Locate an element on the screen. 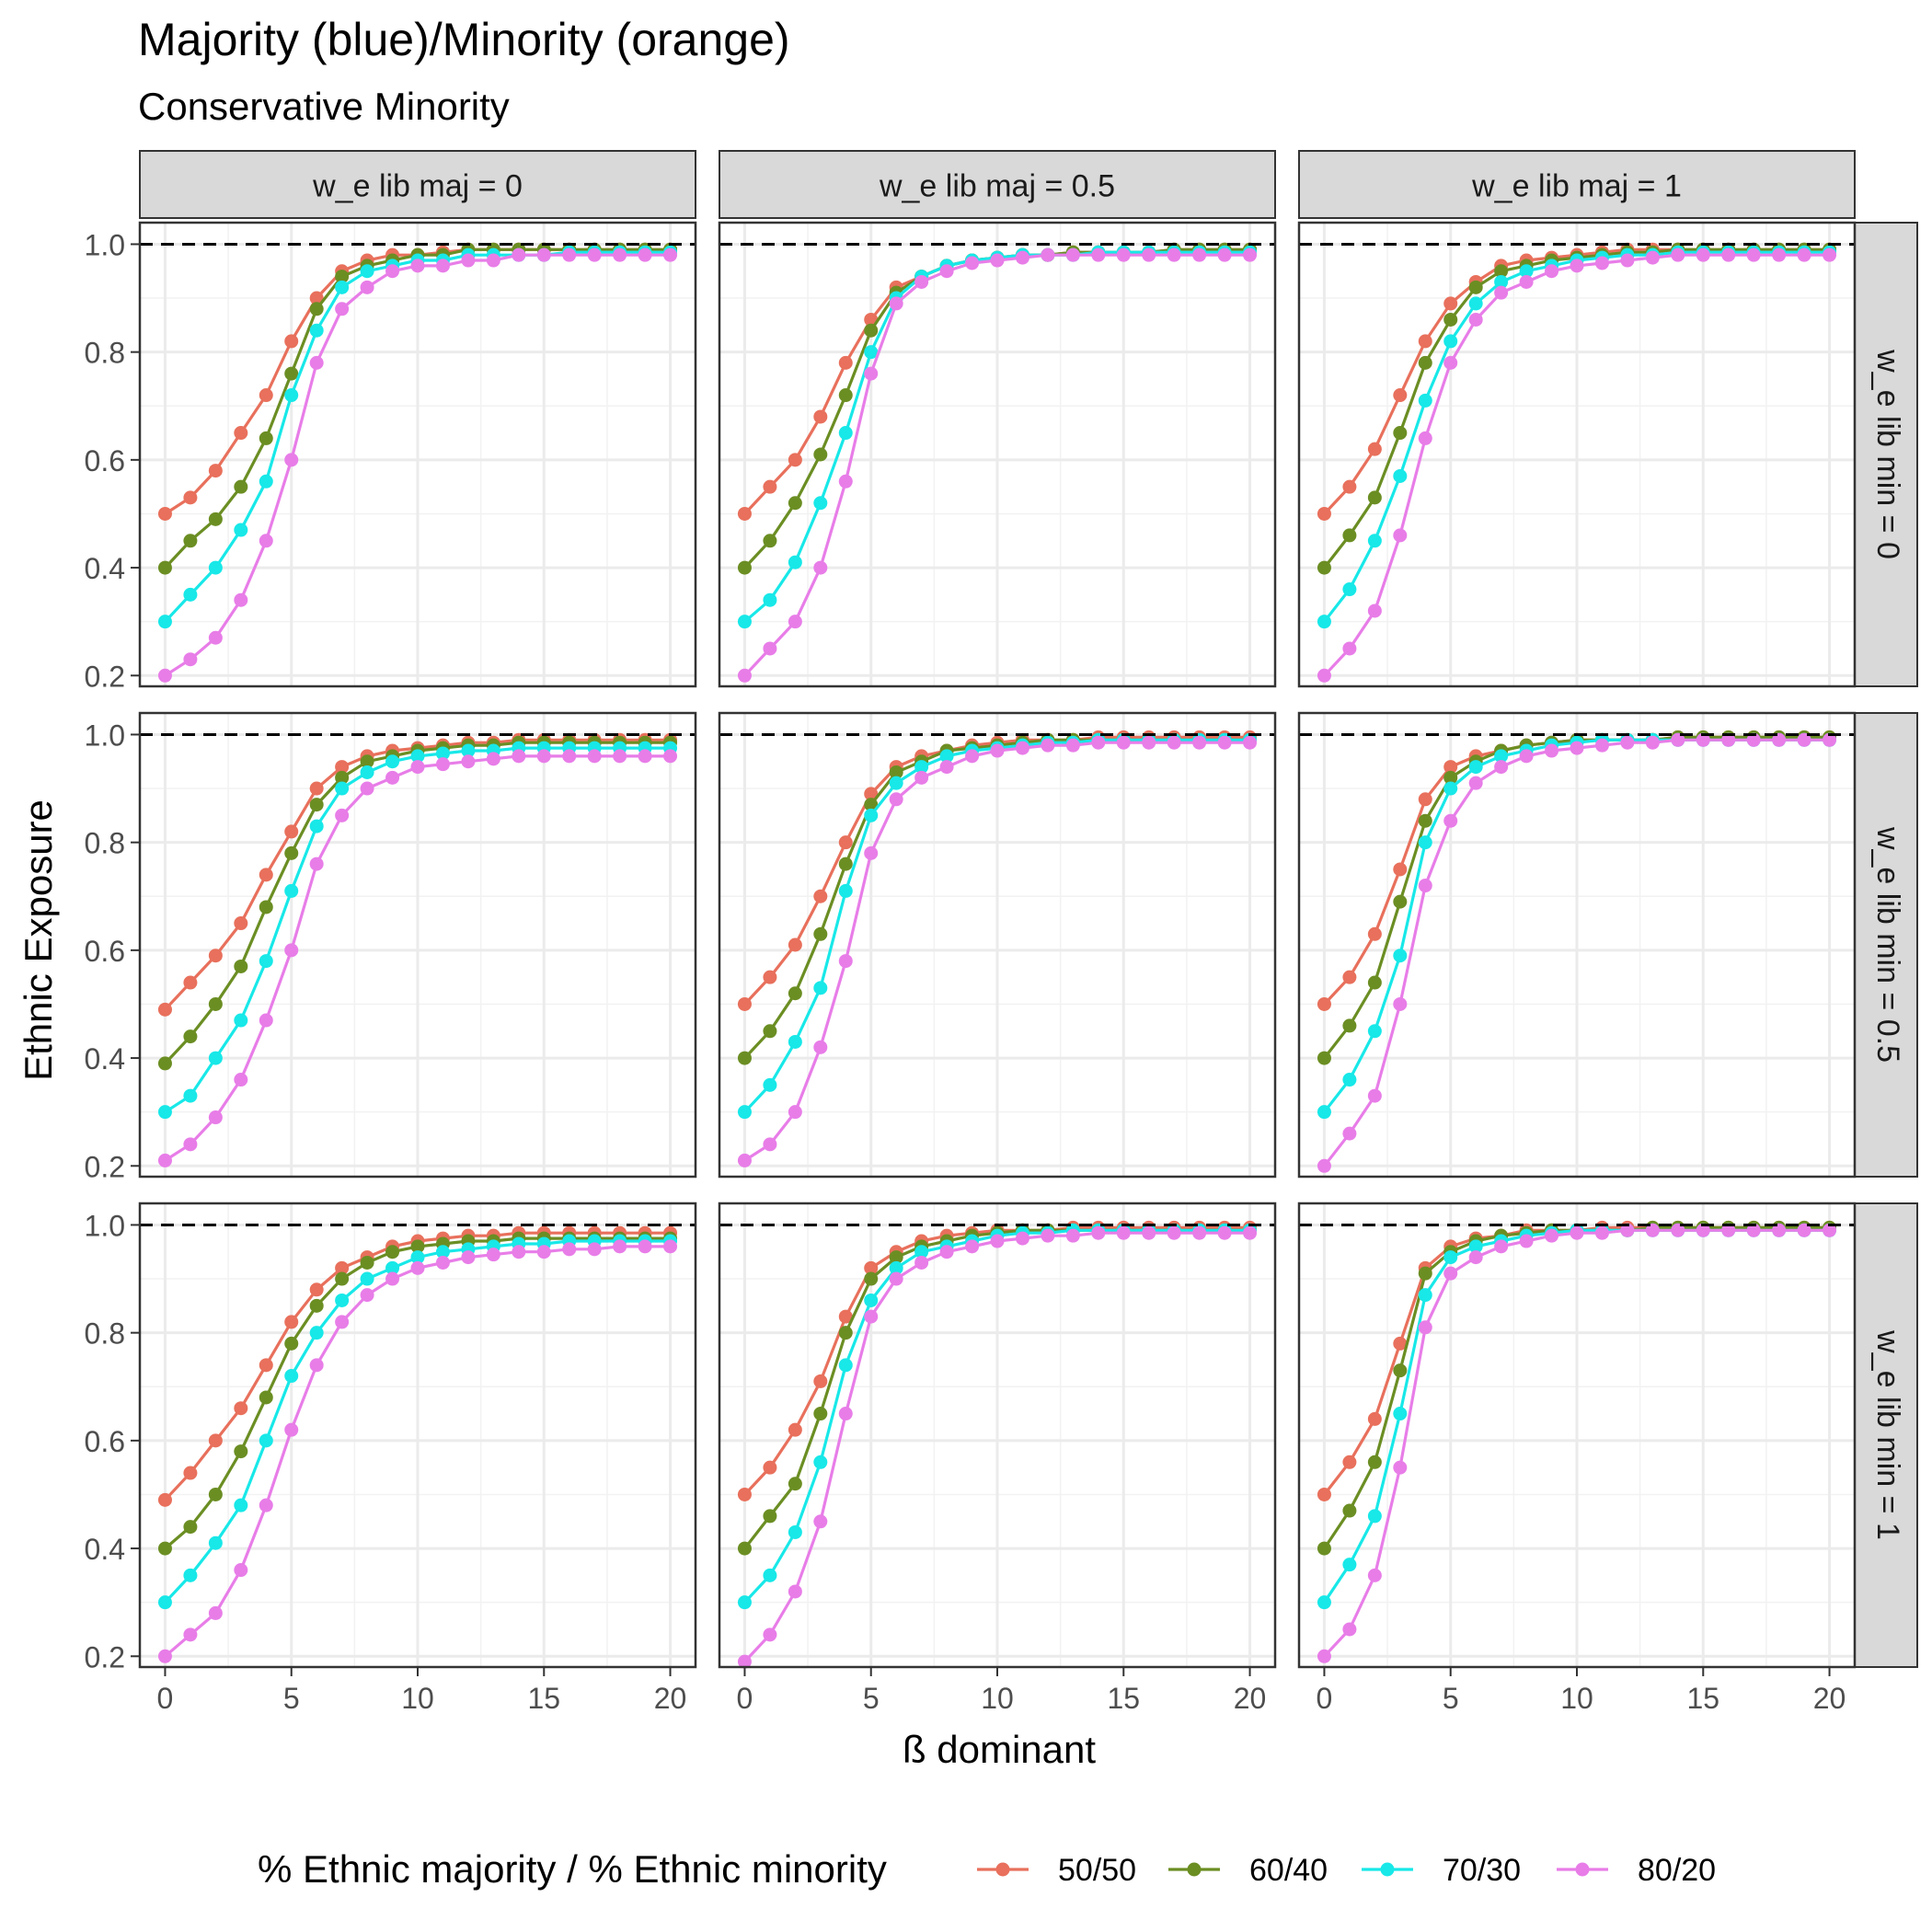 The height and width of the screenshot is (1932, 1932). facet-panel: 0.2 0.4 0.6 0.8 1.0 0 5 10 15 20 is located at coordinates (391, 1458).